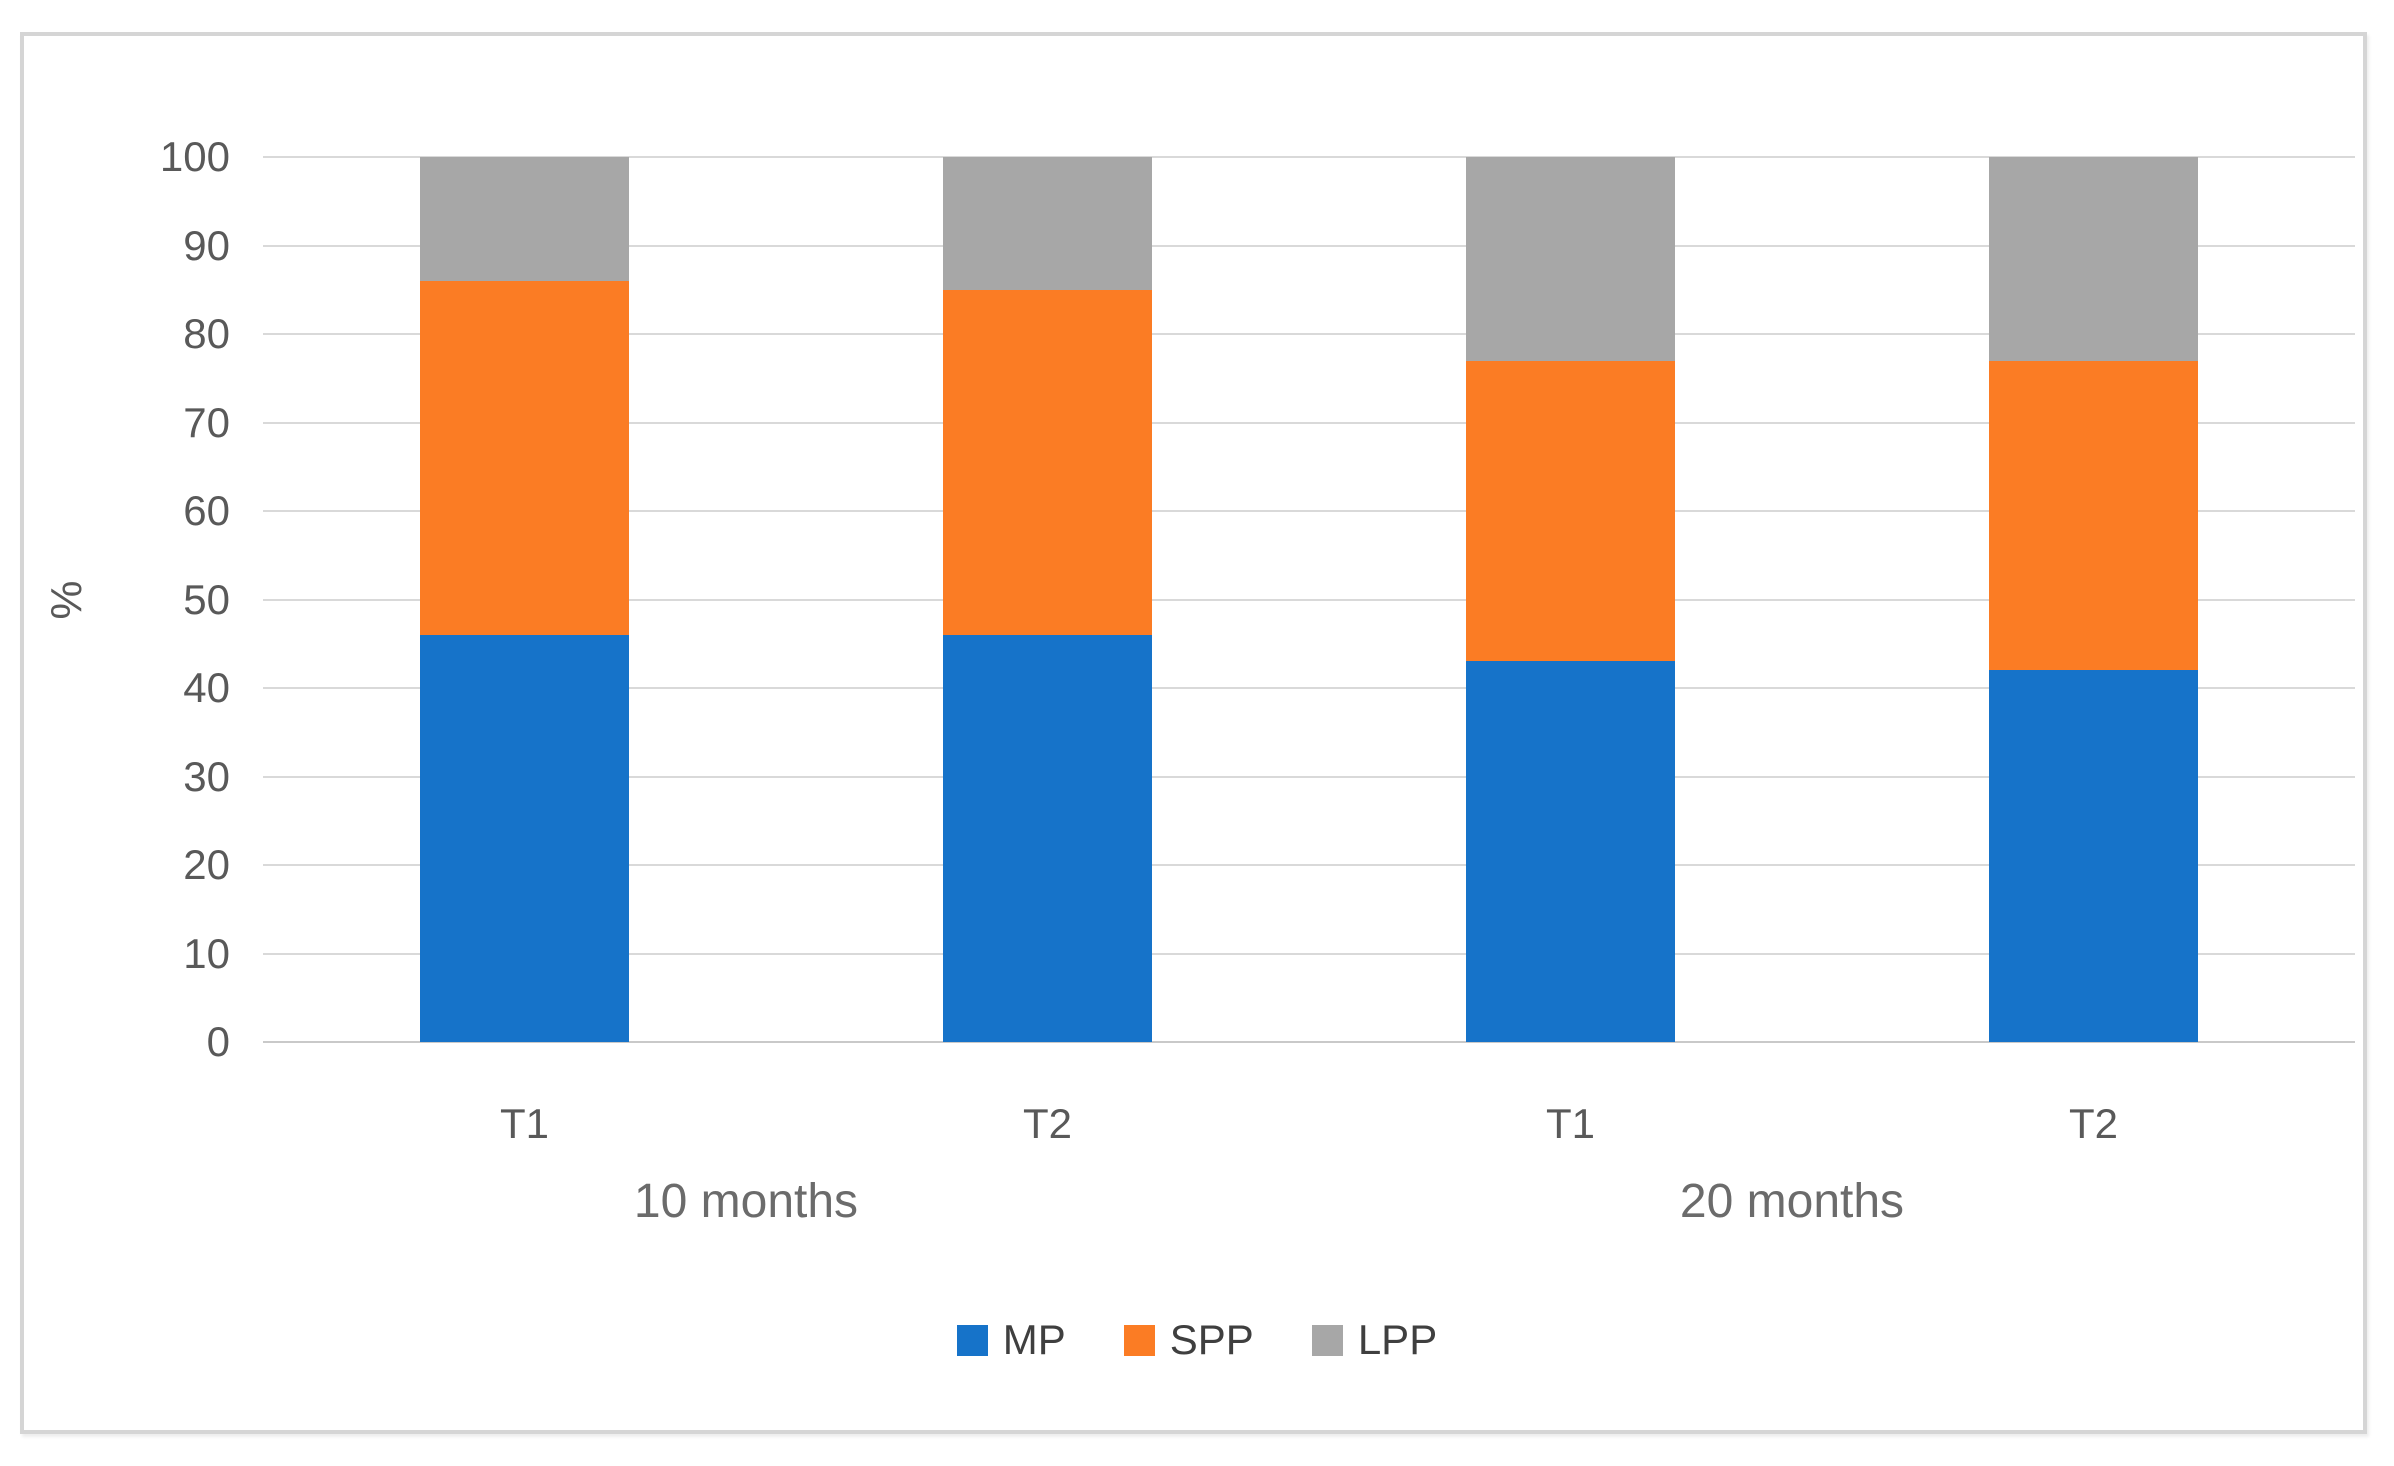 The image size is (2394, 1466). What do you see at coordinates (1792, 1201) in the screenshot?
I see `x-group-label-2: 20 months` at bounding box center [1792, 1201].